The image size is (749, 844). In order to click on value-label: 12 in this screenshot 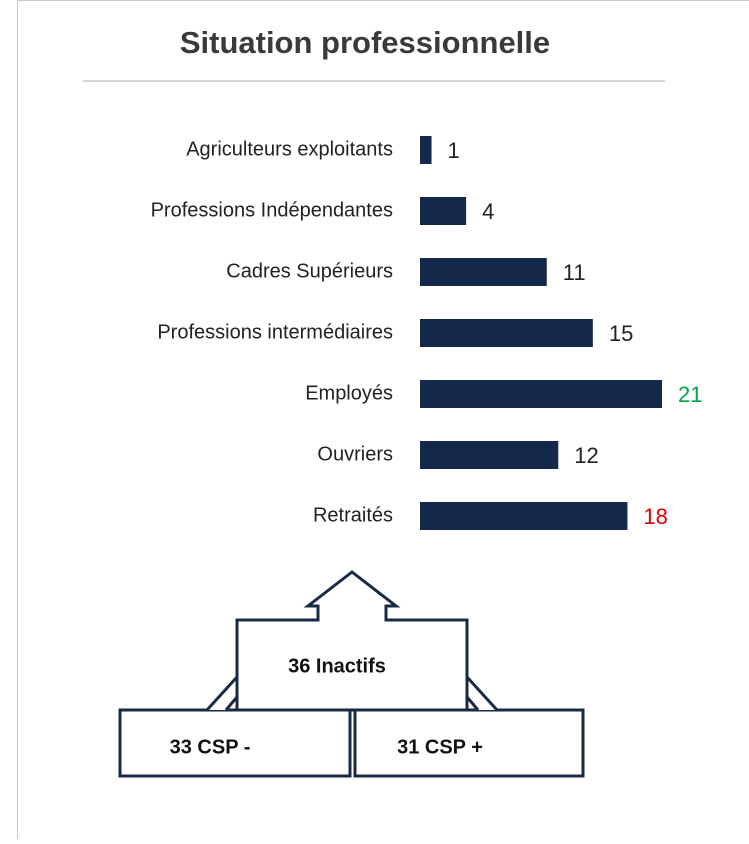, I will do `click(586, 455)`.